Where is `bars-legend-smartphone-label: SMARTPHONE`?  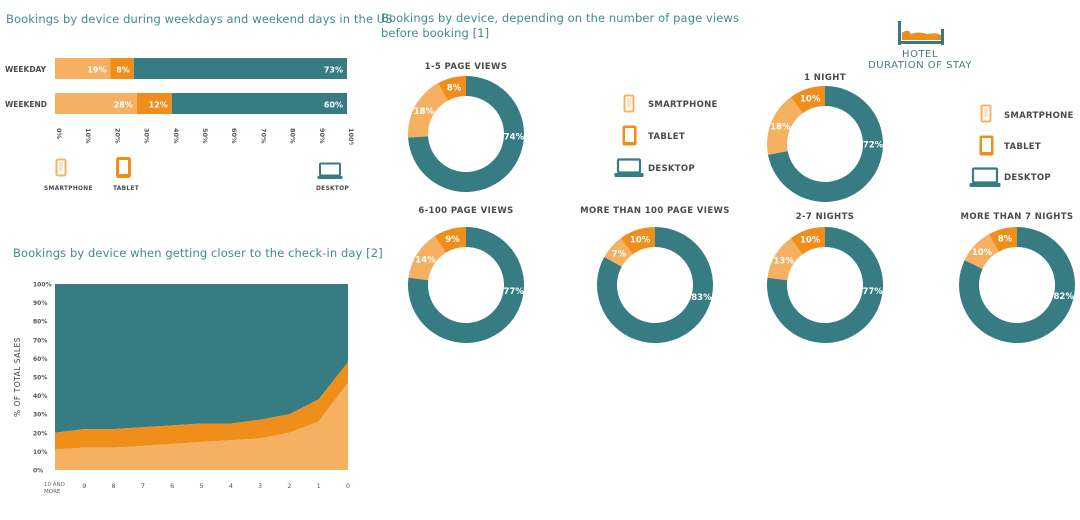
bars-legend-smartphone-label: SMARTPHONE is located at coordinates (68, 188).